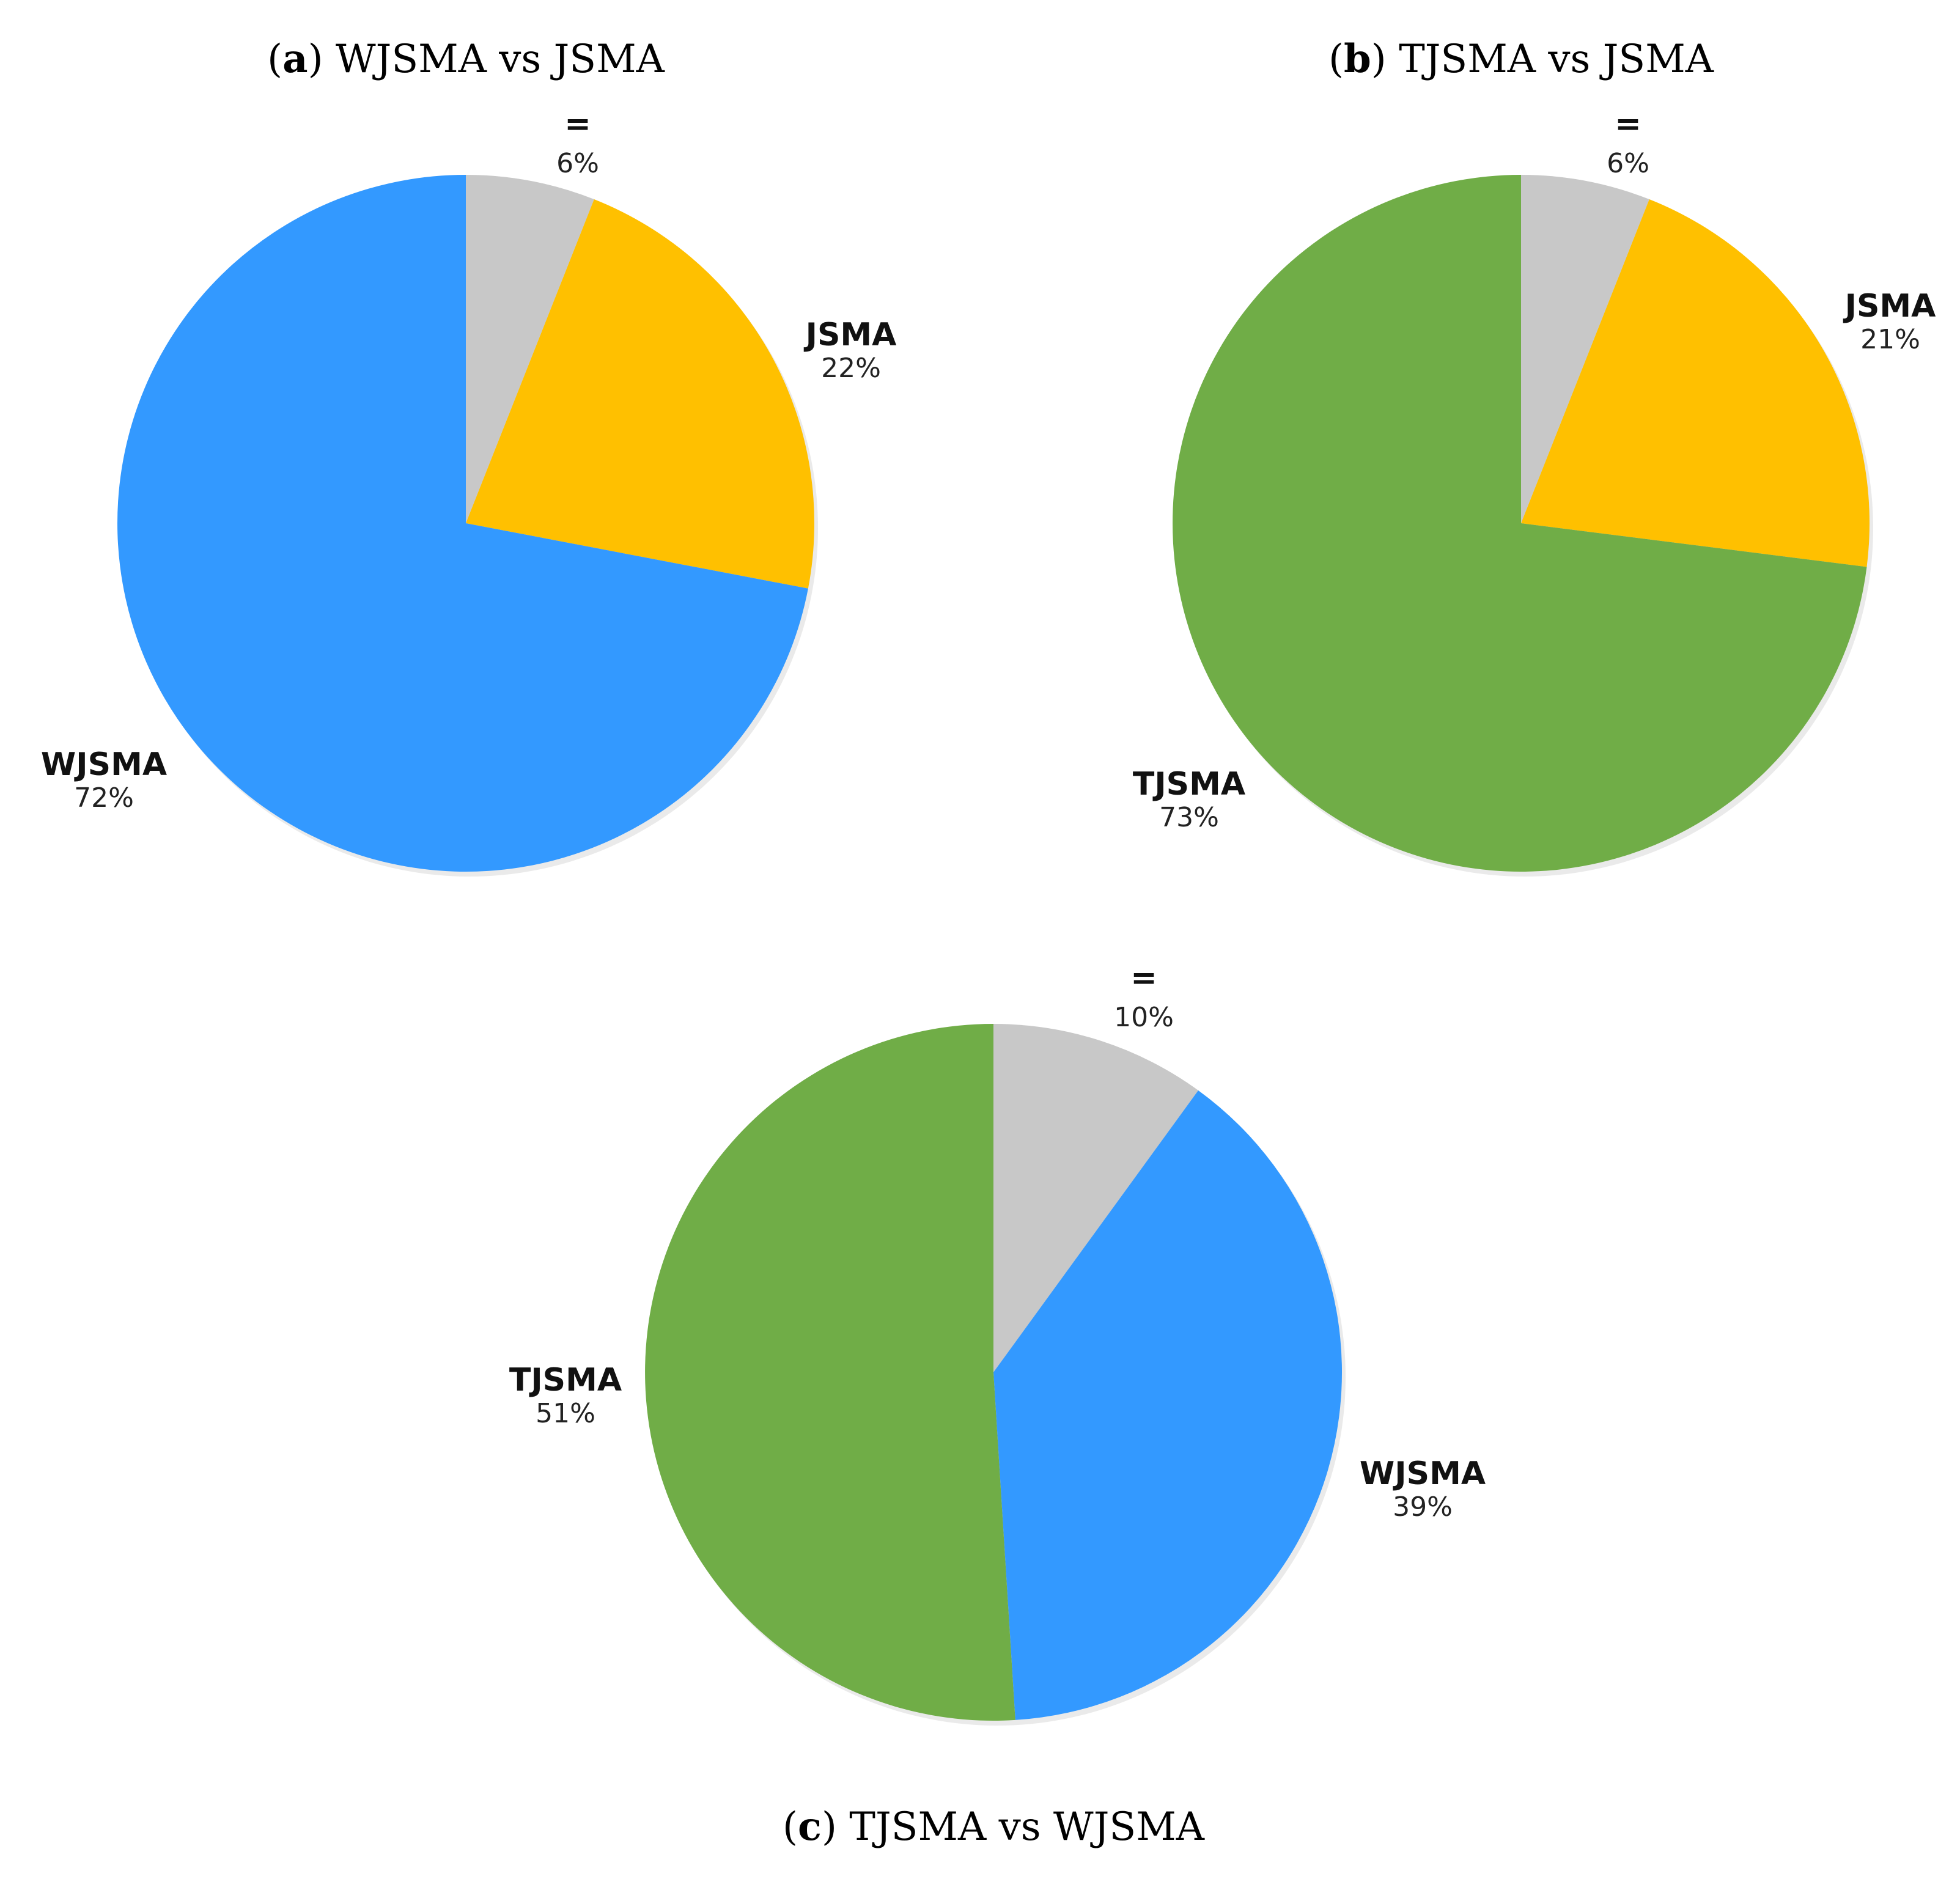  Describe the element at coordinates (486, 60) in the screenshot. I see `caption-title: ) WJSMA vs JSMA` at that location.